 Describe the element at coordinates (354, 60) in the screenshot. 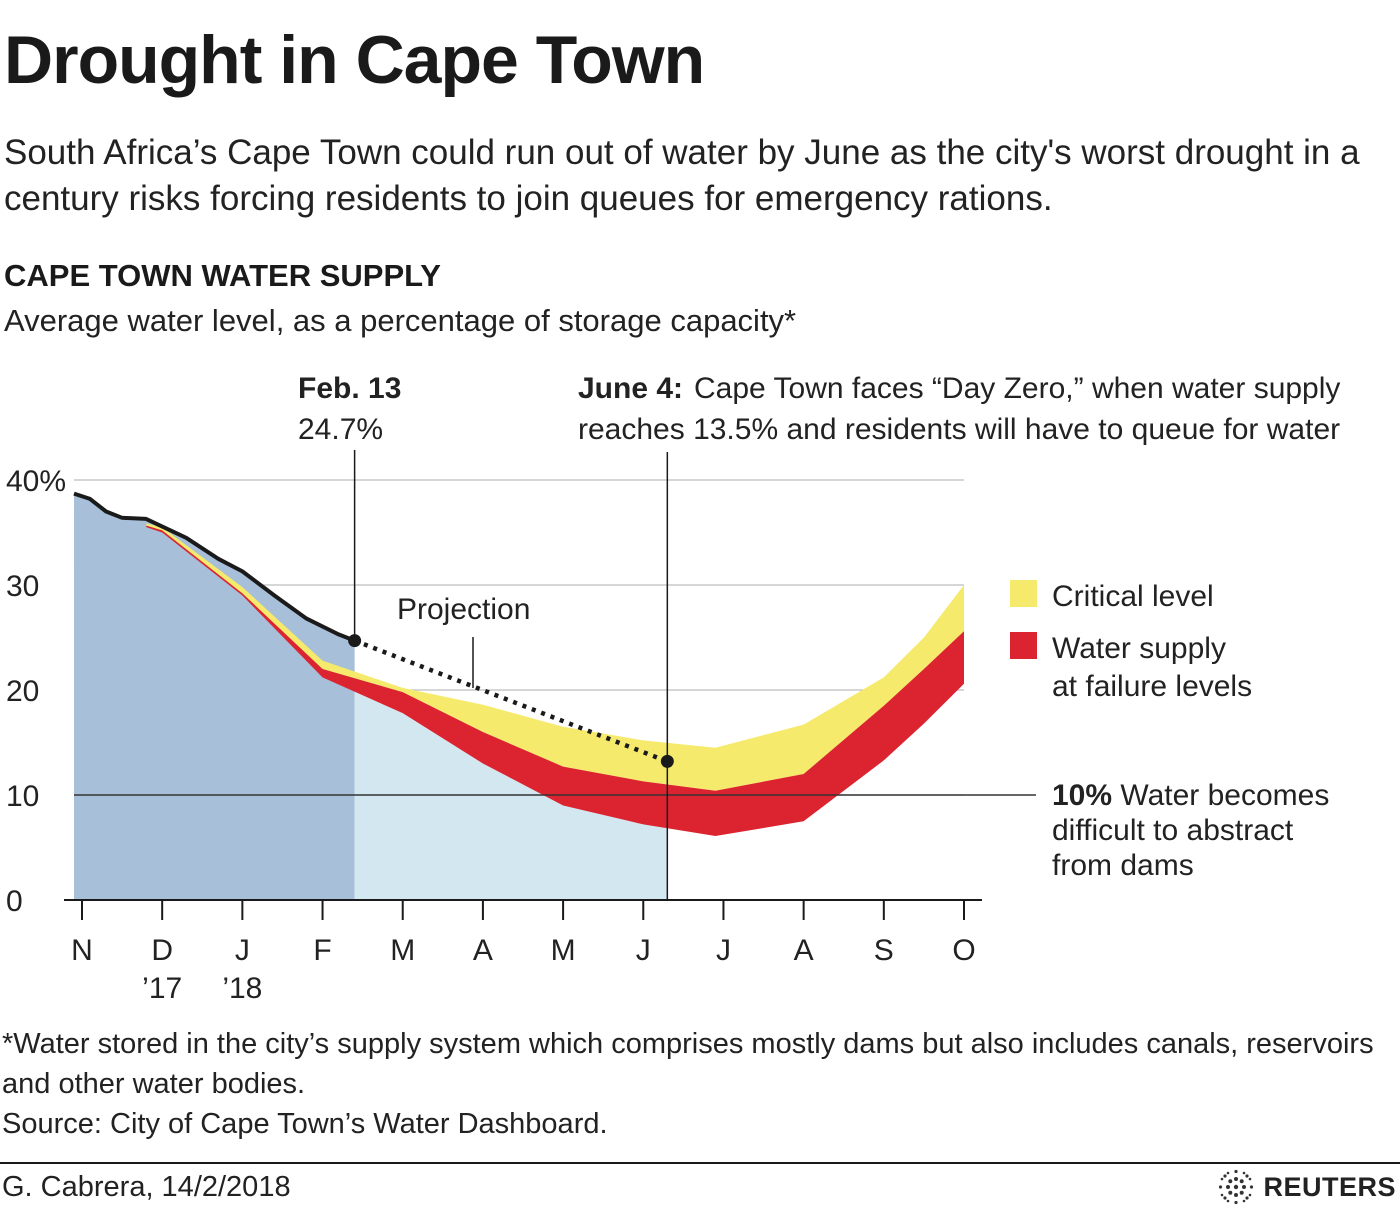

I see `page-title: Drought in Cape Town` at that location.